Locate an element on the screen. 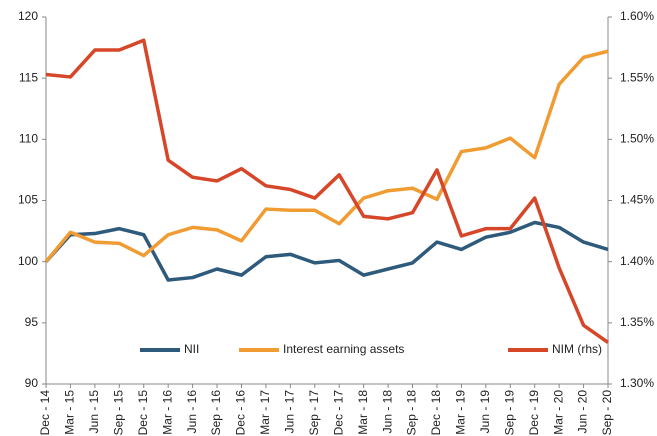 The width and height of the screenshot is (657, 436). y2-tick-label: 1.50% is located at coordinates (637, 139).